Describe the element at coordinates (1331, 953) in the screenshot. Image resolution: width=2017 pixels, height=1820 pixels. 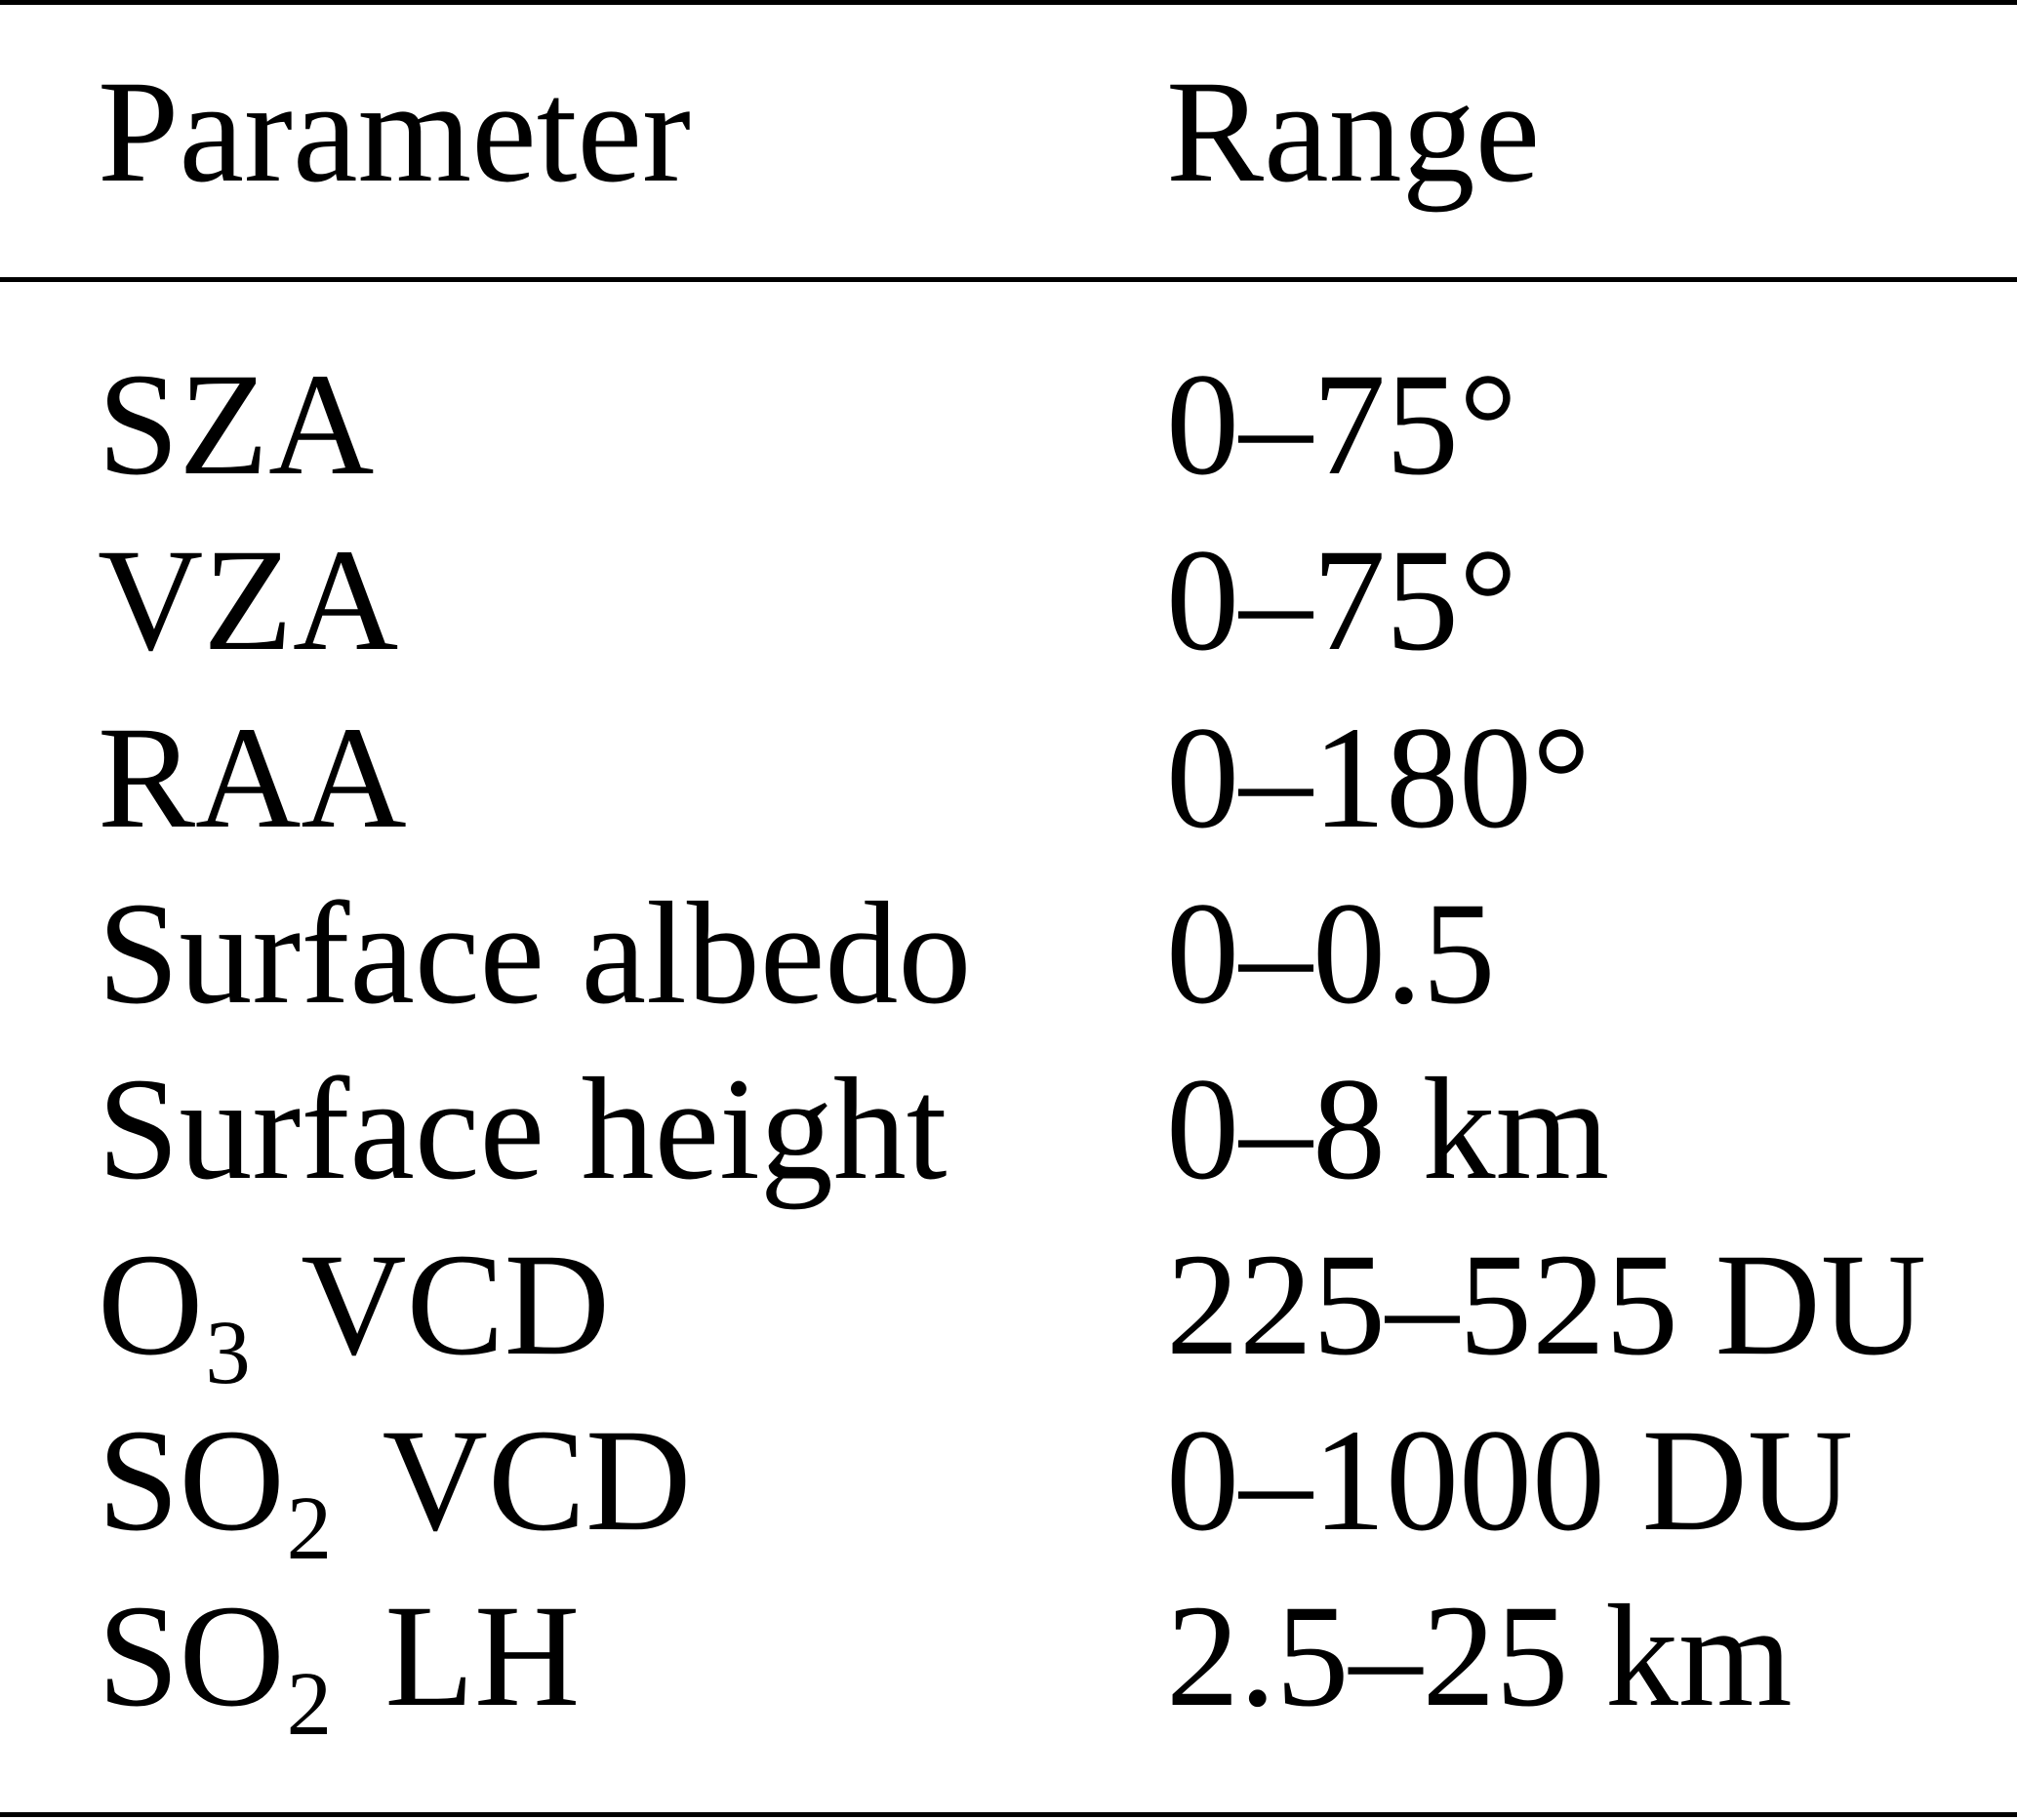
I see `range-cell: 0–0.5` at that location.